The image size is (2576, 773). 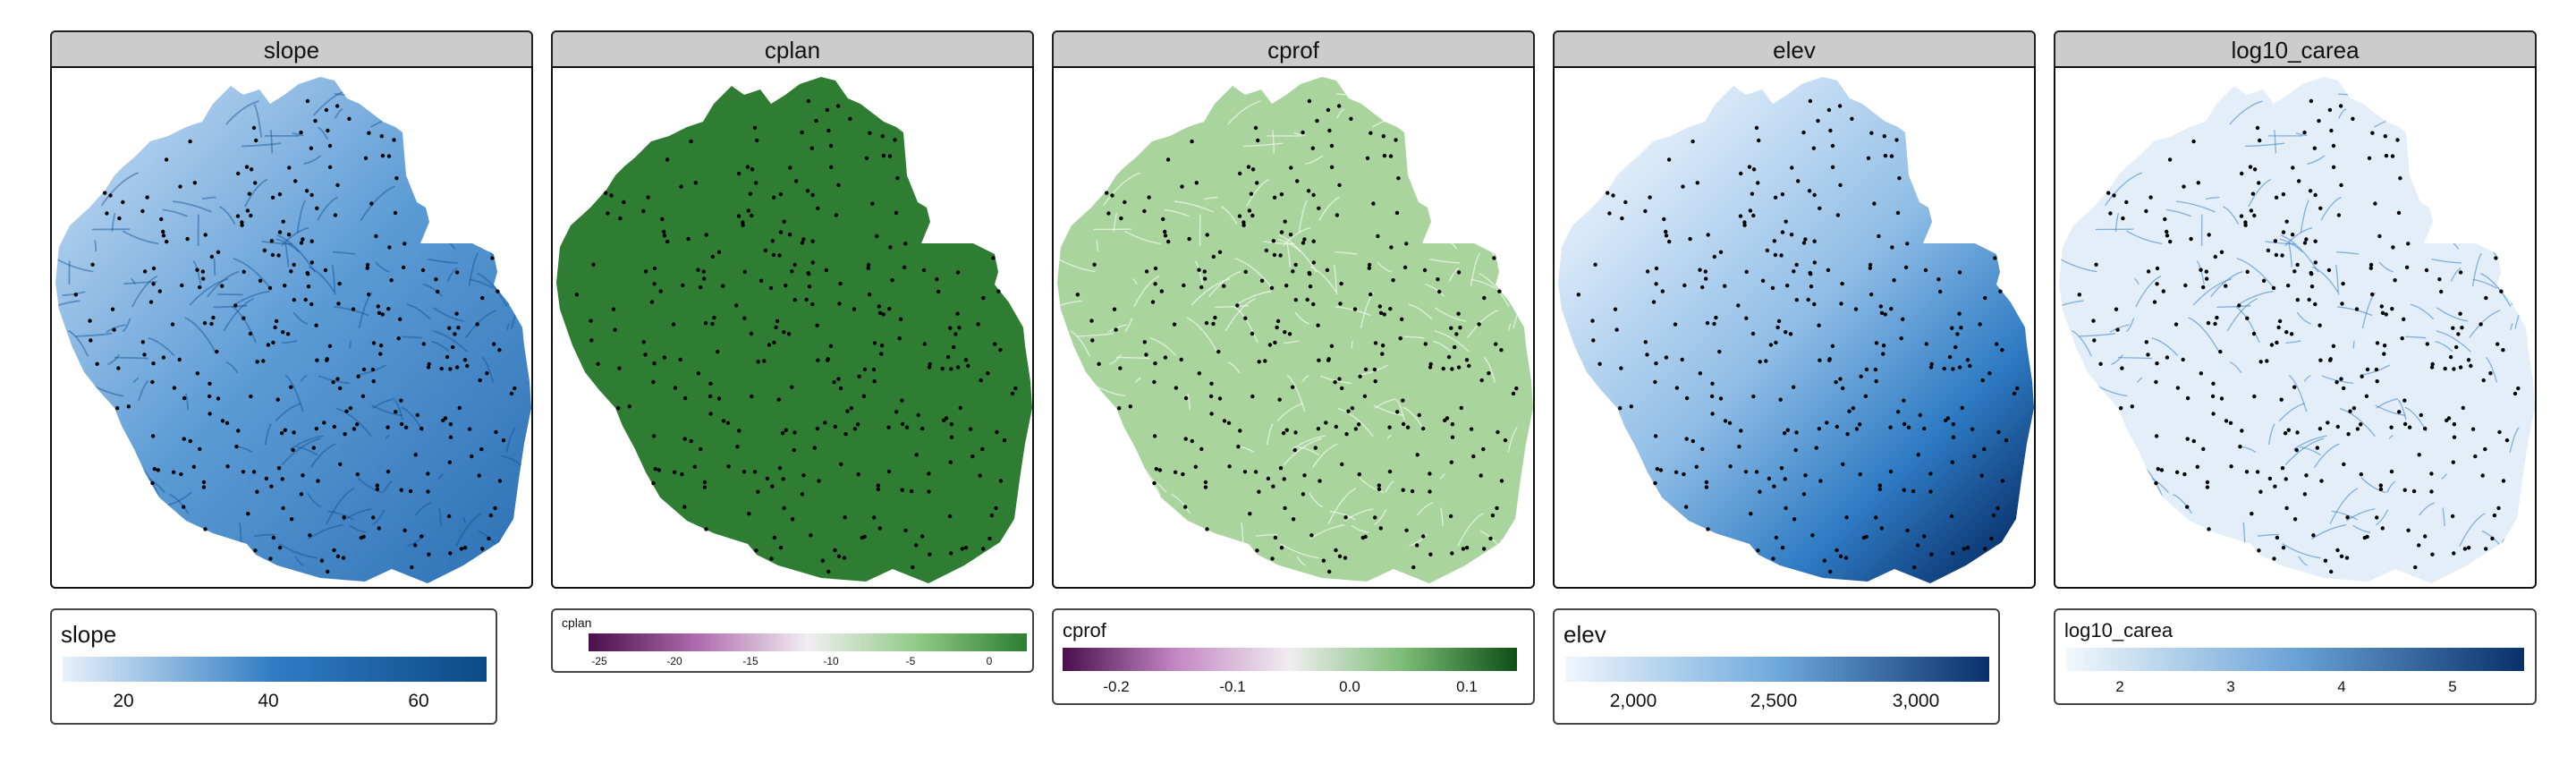 I want to click on tick-label: 3, so click(x=2230, y=686).